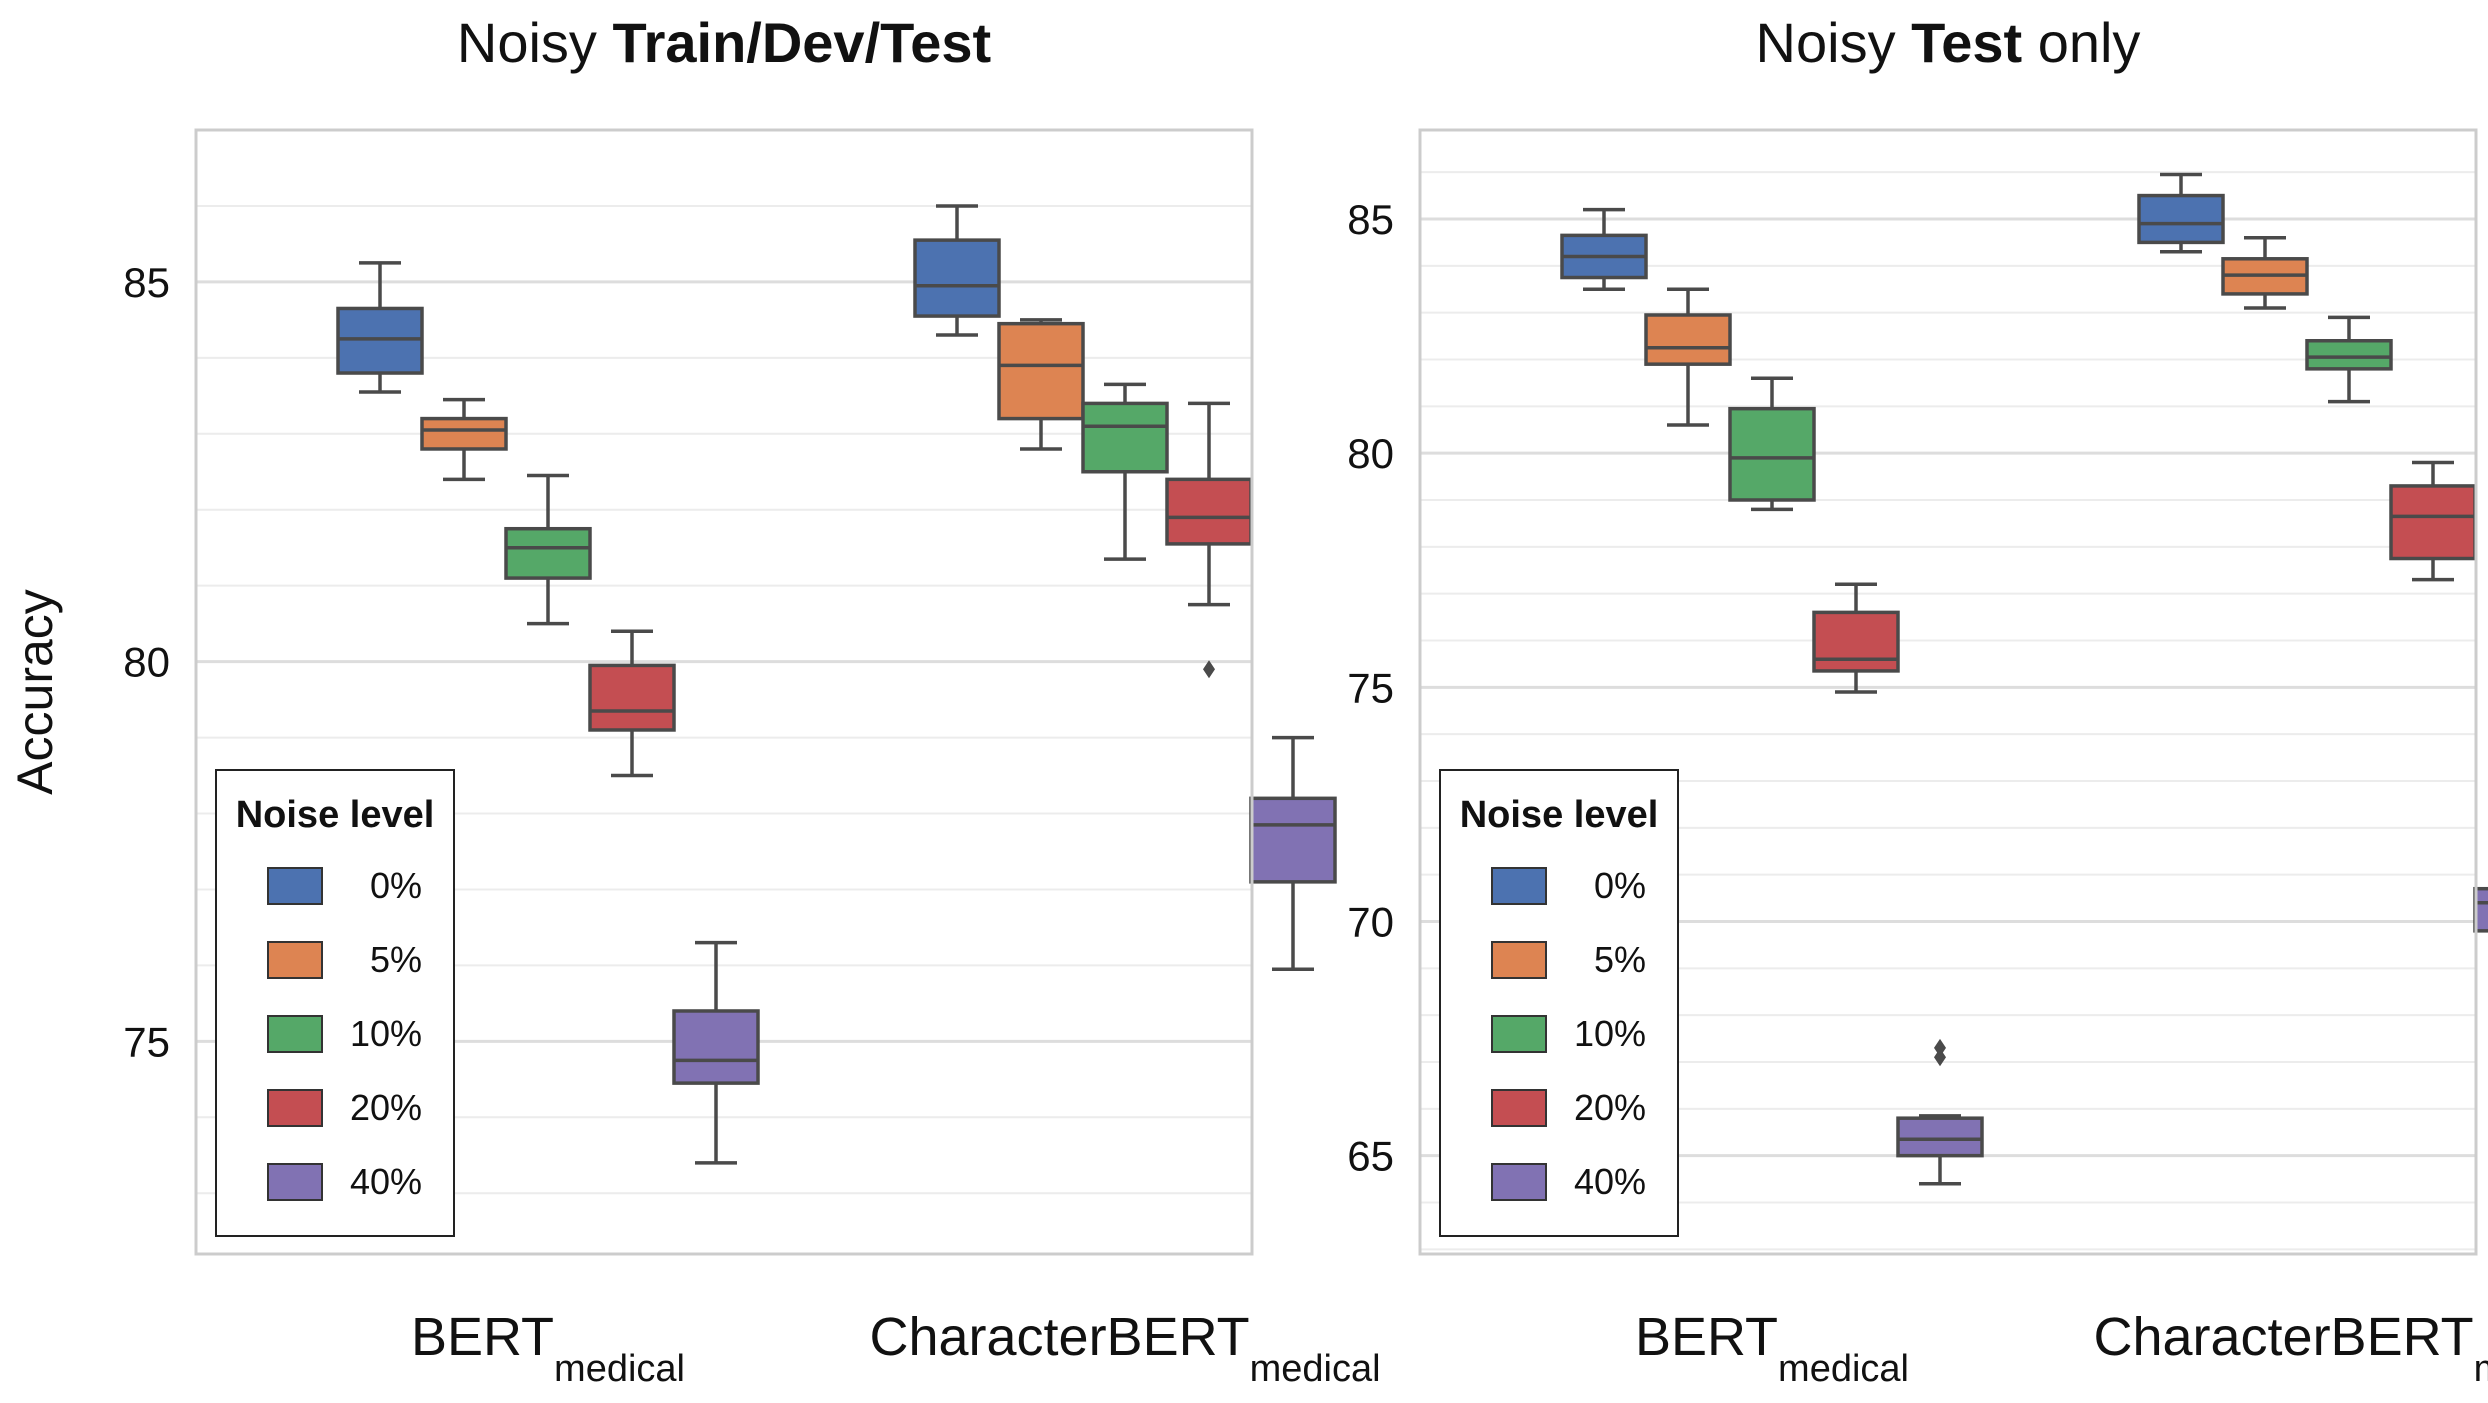 The width and height of the screenshot is (2488, 1403). What do you see at coordinates (801, 42) in the screenshot?
I see `title-bold-text: Train/Dev/Test` at bounding box center [801, 42].